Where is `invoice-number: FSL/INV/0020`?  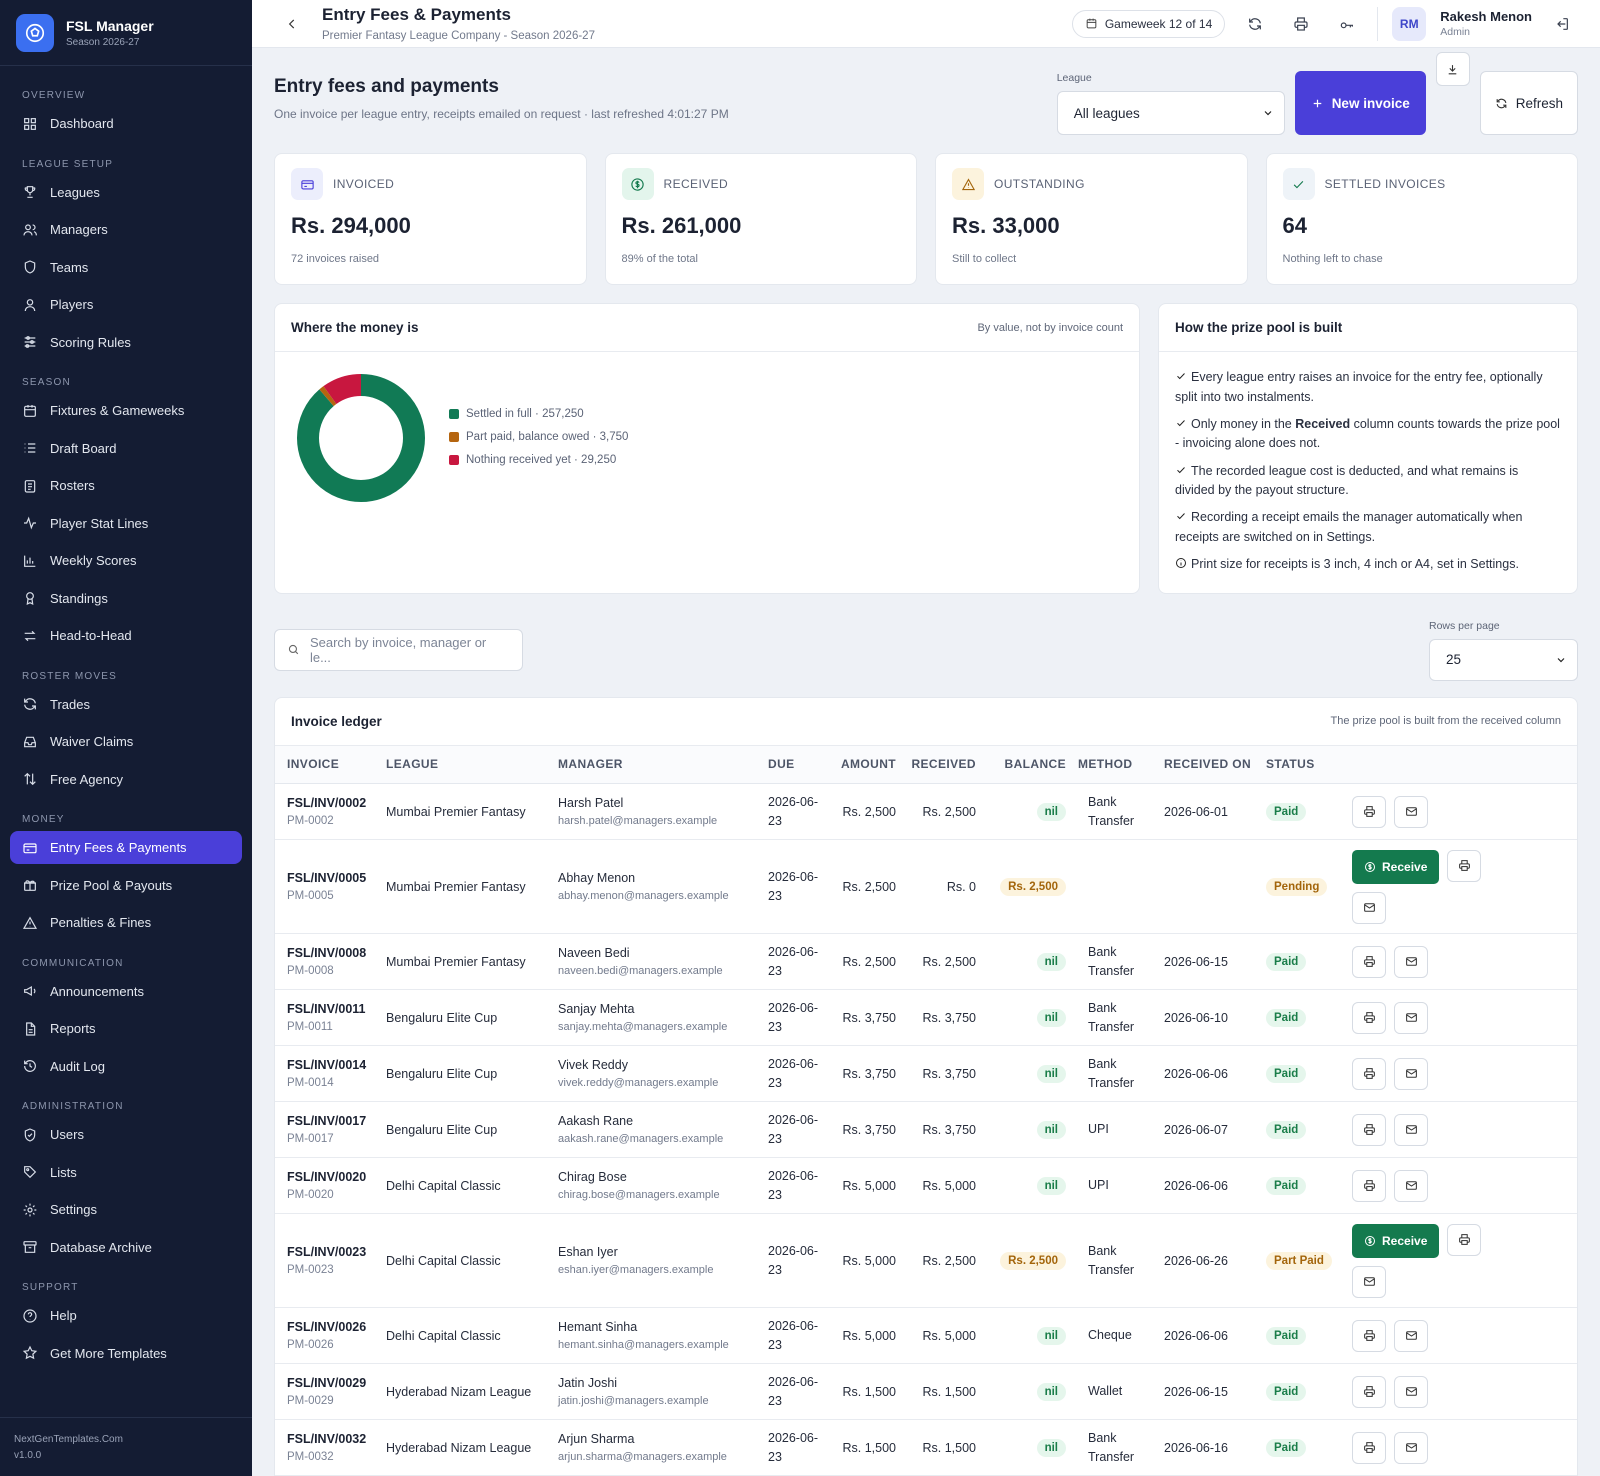
invoice-number: FSL/INV/0020 is located at coordinates (327, 1177).